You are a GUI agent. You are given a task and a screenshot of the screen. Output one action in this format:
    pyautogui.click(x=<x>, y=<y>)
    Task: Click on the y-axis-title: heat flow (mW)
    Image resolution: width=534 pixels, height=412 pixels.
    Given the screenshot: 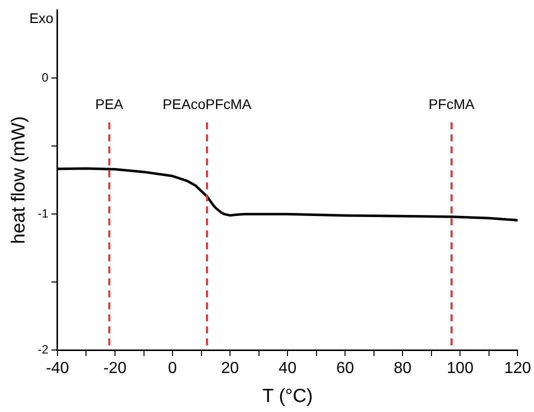 What is the action you would take?
    pyautogui.click(x=19, y=180)
    